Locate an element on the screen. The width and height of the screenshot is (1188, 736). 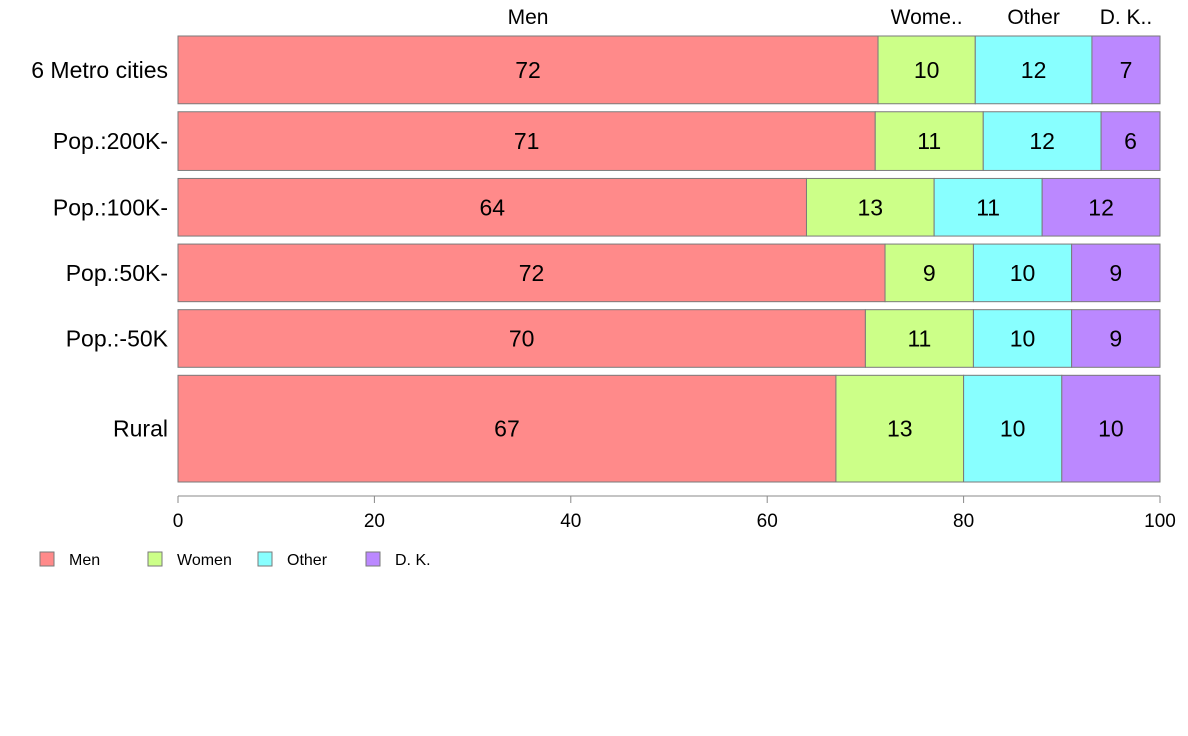
bar-label-pop-50k-women: 11 is located at coordinates (919, 338).